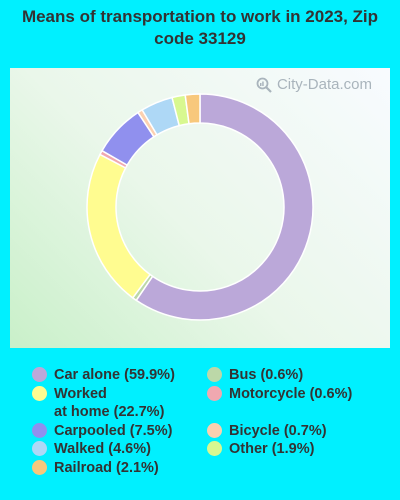 This screenshot has height=500, width=400. What do you see at coordinates (264, 85) in the screenshot?
I see `magnifier-chart-icon` at bounding box center [264, 85].